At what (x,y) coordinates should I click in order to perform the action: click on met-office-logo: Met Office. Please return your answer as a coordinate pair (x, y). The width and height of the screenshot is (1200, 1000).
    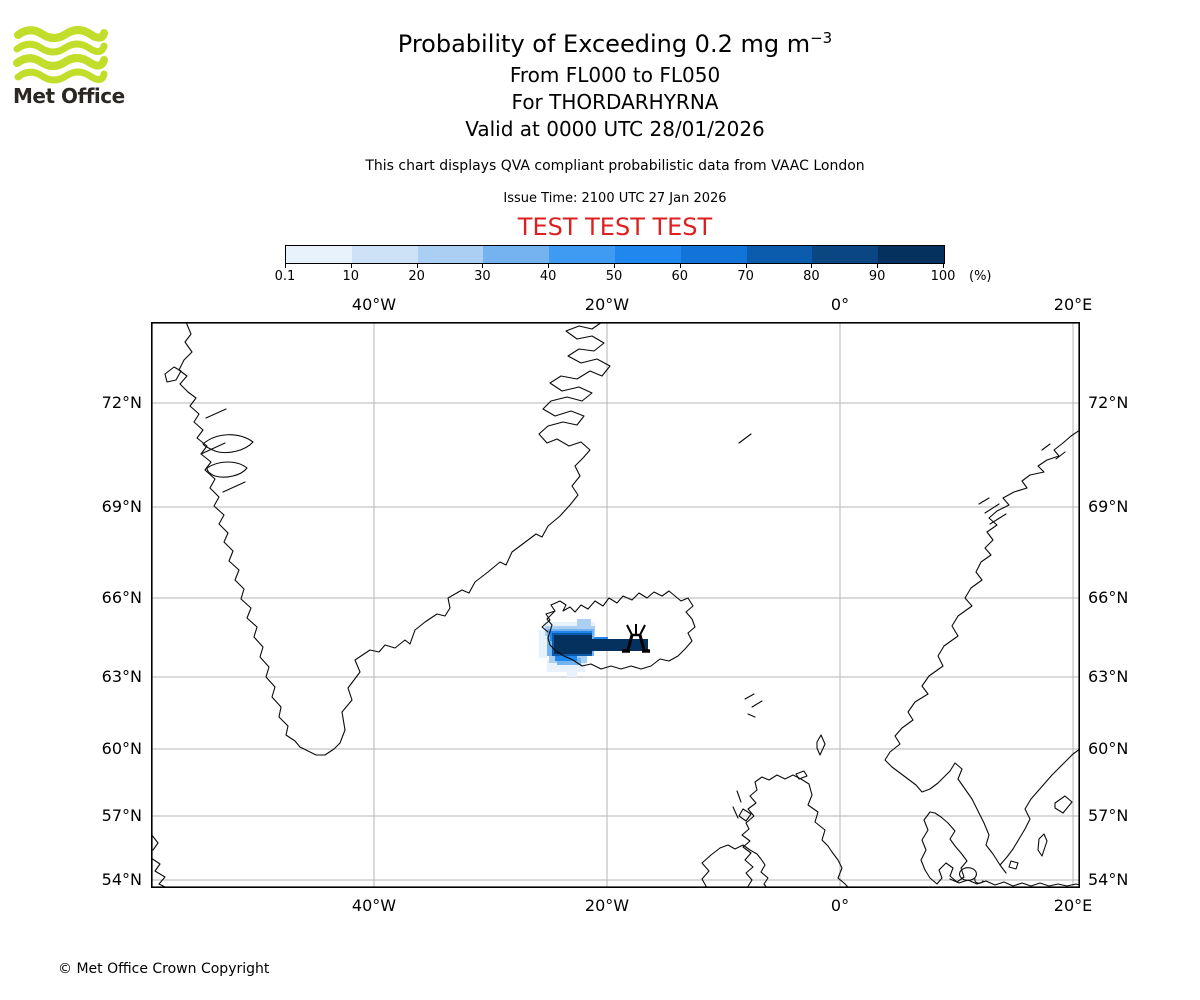
    Looking at the image, I should click on (69, 67).